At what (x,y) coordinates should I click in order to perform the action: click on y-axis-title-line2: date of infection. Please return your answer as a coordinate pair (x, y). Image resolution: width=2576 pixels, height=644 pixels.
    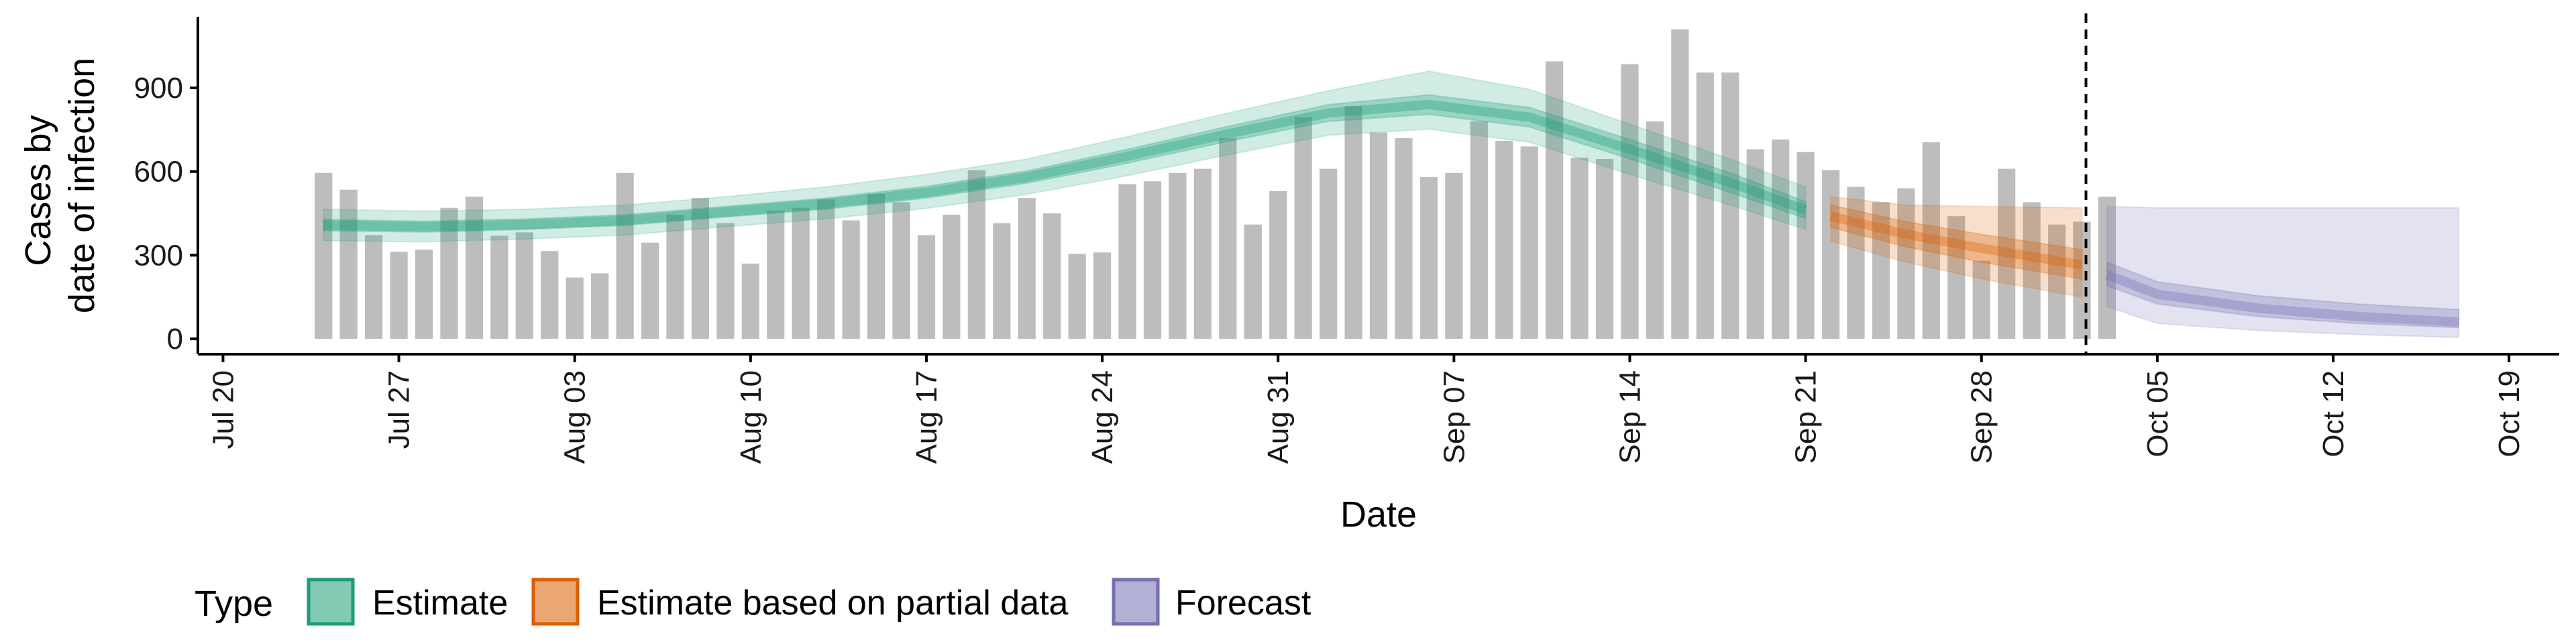
    Looking at the image, I should click on (82, 185).